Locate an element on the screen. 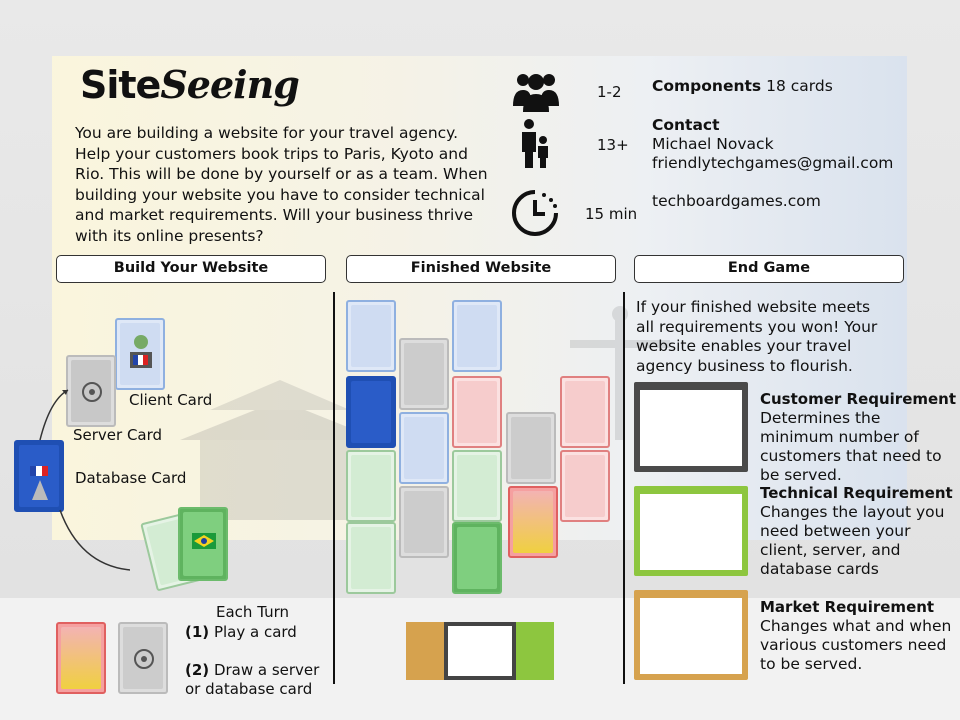 This screenshot has height=720, width=960. divider-right is located at coordinates (624, 488).